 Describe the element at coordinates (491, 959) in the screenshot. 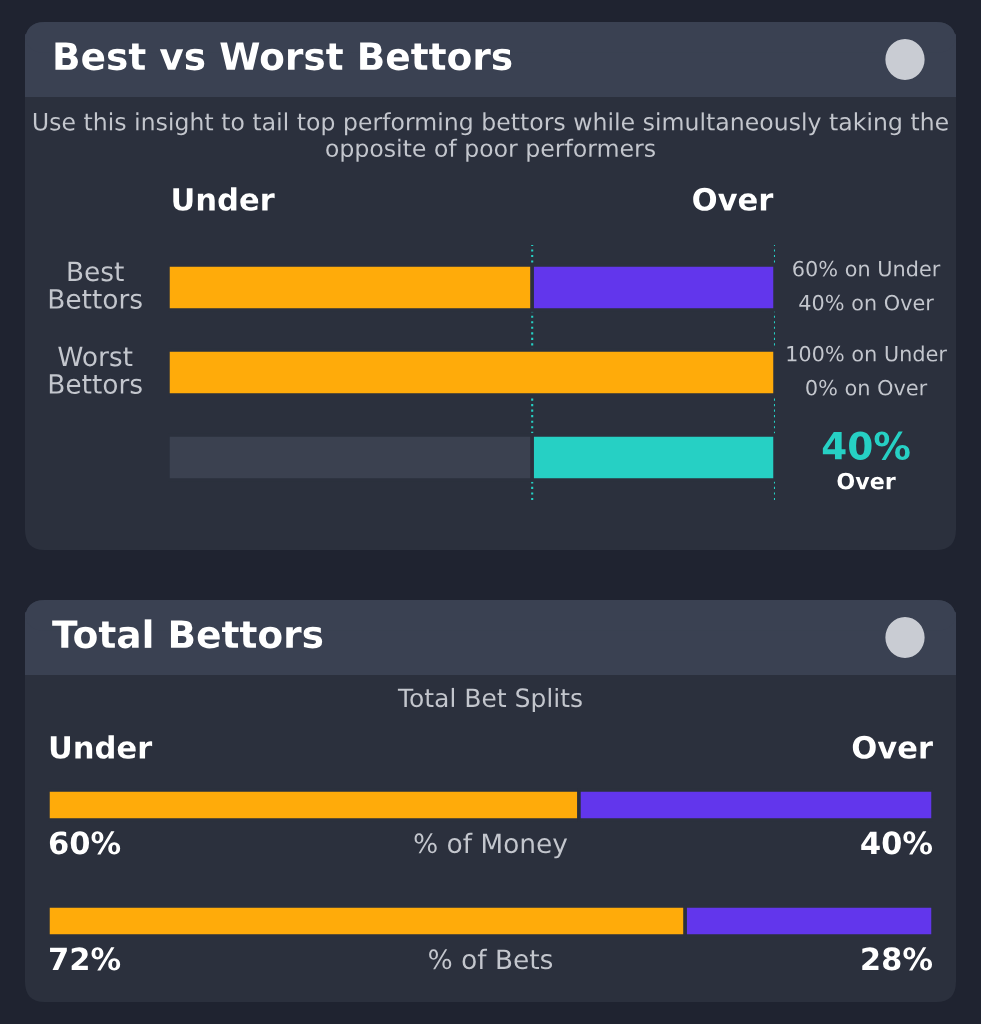

I see `y-tick-label: % of Bets` at that location.